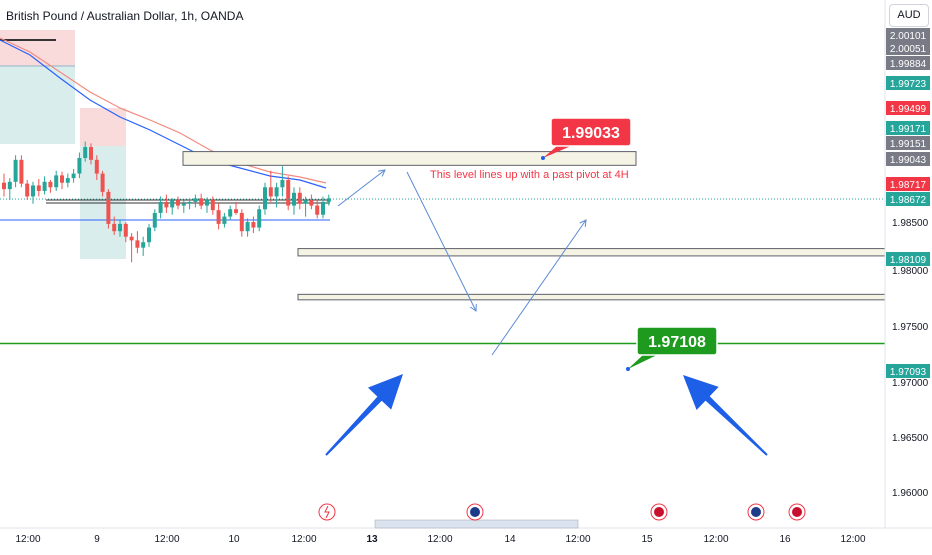 The height and width of the screenshot is (555, 932). I want to click on moving-average-fast, so click(163, 110).